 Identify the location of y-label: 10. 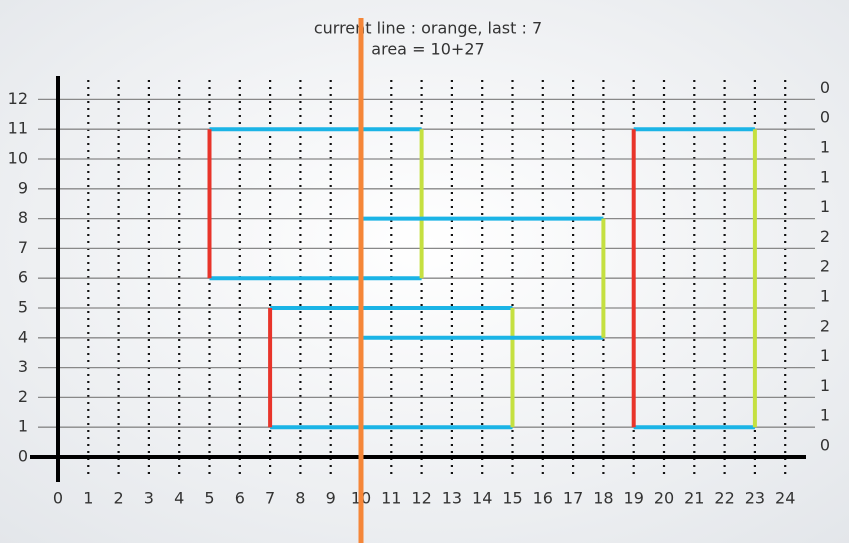
(18, 158).